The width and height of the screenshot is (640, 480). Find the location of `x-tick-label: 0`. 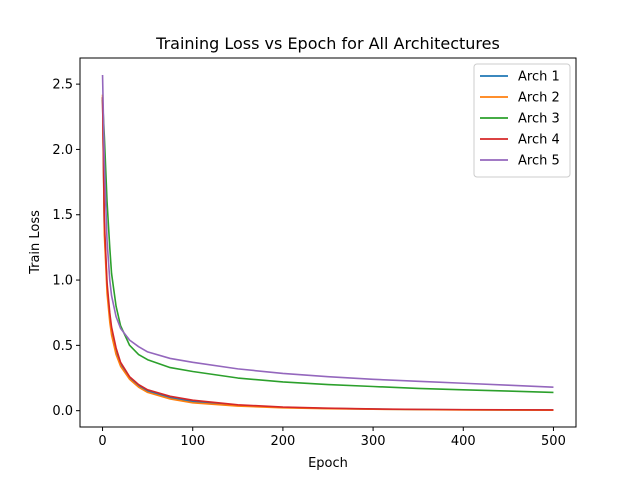

x-tick-label: 0 is located at coordinates (102, 441).